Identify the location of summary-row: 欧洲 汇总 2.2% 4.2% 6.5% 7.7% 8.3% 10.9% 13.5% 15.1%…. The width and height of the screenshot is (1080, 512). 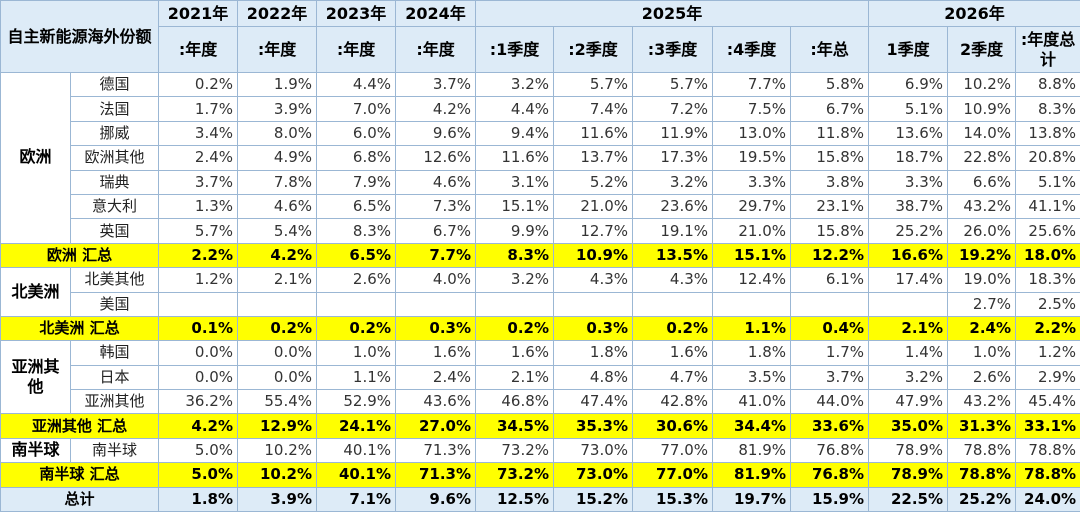
(540, 255).